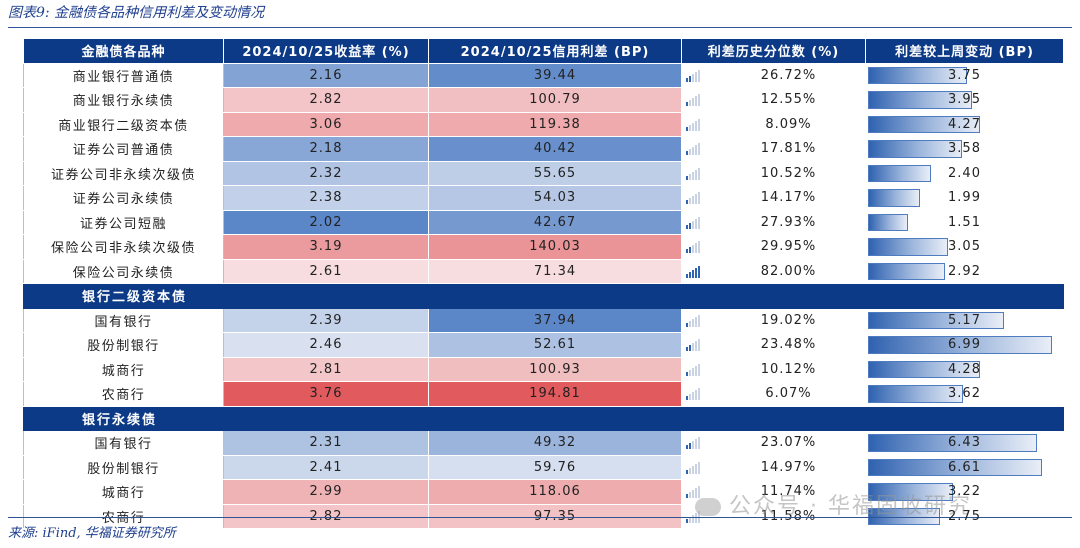 The height and width of the screenshot is (548, 1080). Describe the element at coordinates (773, 247) in the screenshot. I see `percentile-cell: 29.95%` at that location.